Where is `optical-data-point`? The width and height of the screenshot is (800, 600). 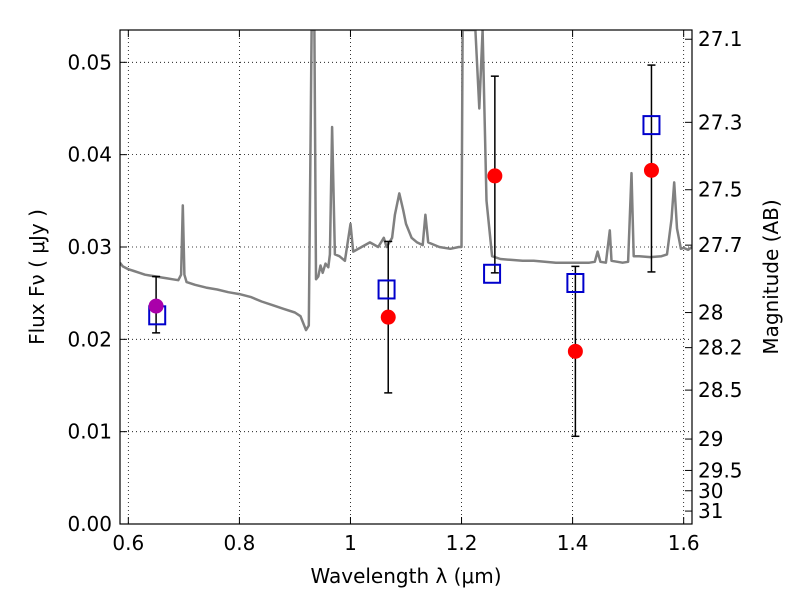 optical-data-point is located at coordinates (156, 306).